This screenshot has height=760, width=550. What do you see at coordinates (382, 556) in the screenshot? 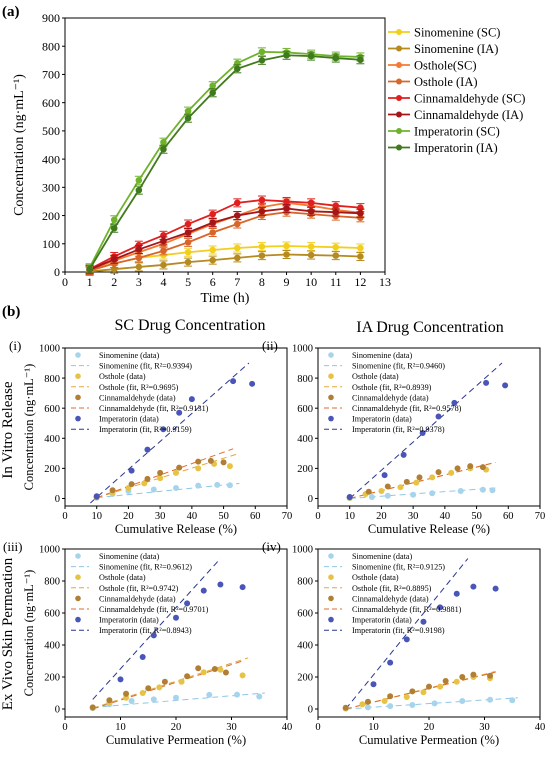
I see `legend-label: Sinomenine (data)` at bounding box center [382, 556].